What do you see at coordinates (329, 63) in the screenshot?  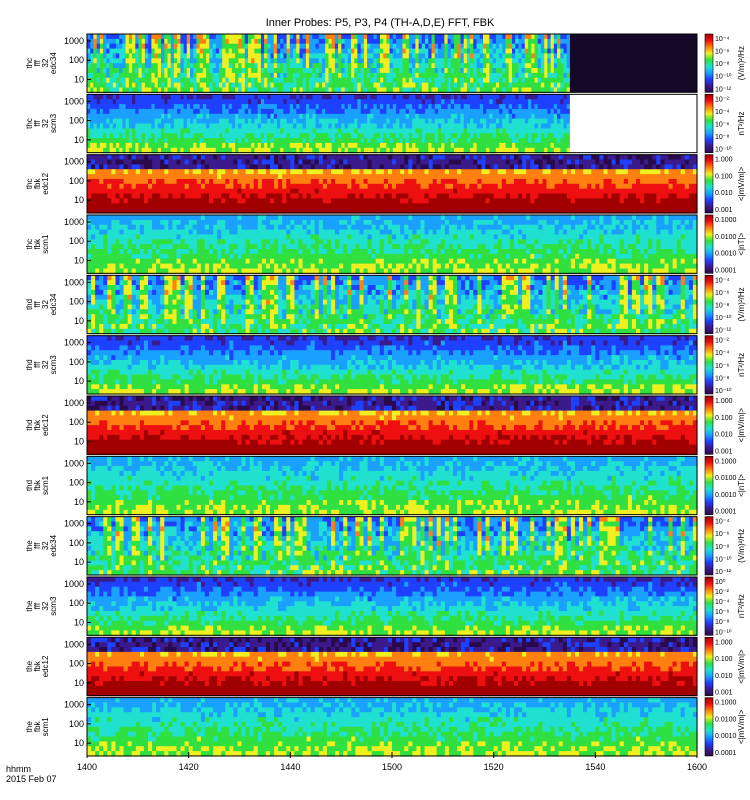 I see `spectrogram-cells` at bounding box center [329, 63].